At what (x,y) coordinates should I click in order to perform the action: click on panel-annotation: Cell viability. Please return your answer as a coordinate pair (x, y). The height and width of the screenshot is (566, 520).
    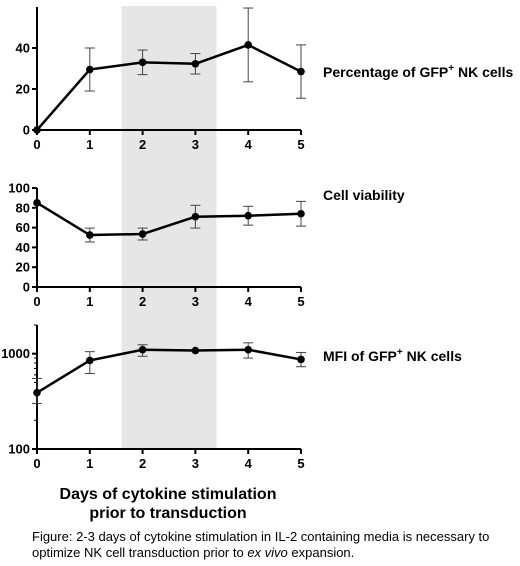
    Looking at the image, I should click on (364, 195).